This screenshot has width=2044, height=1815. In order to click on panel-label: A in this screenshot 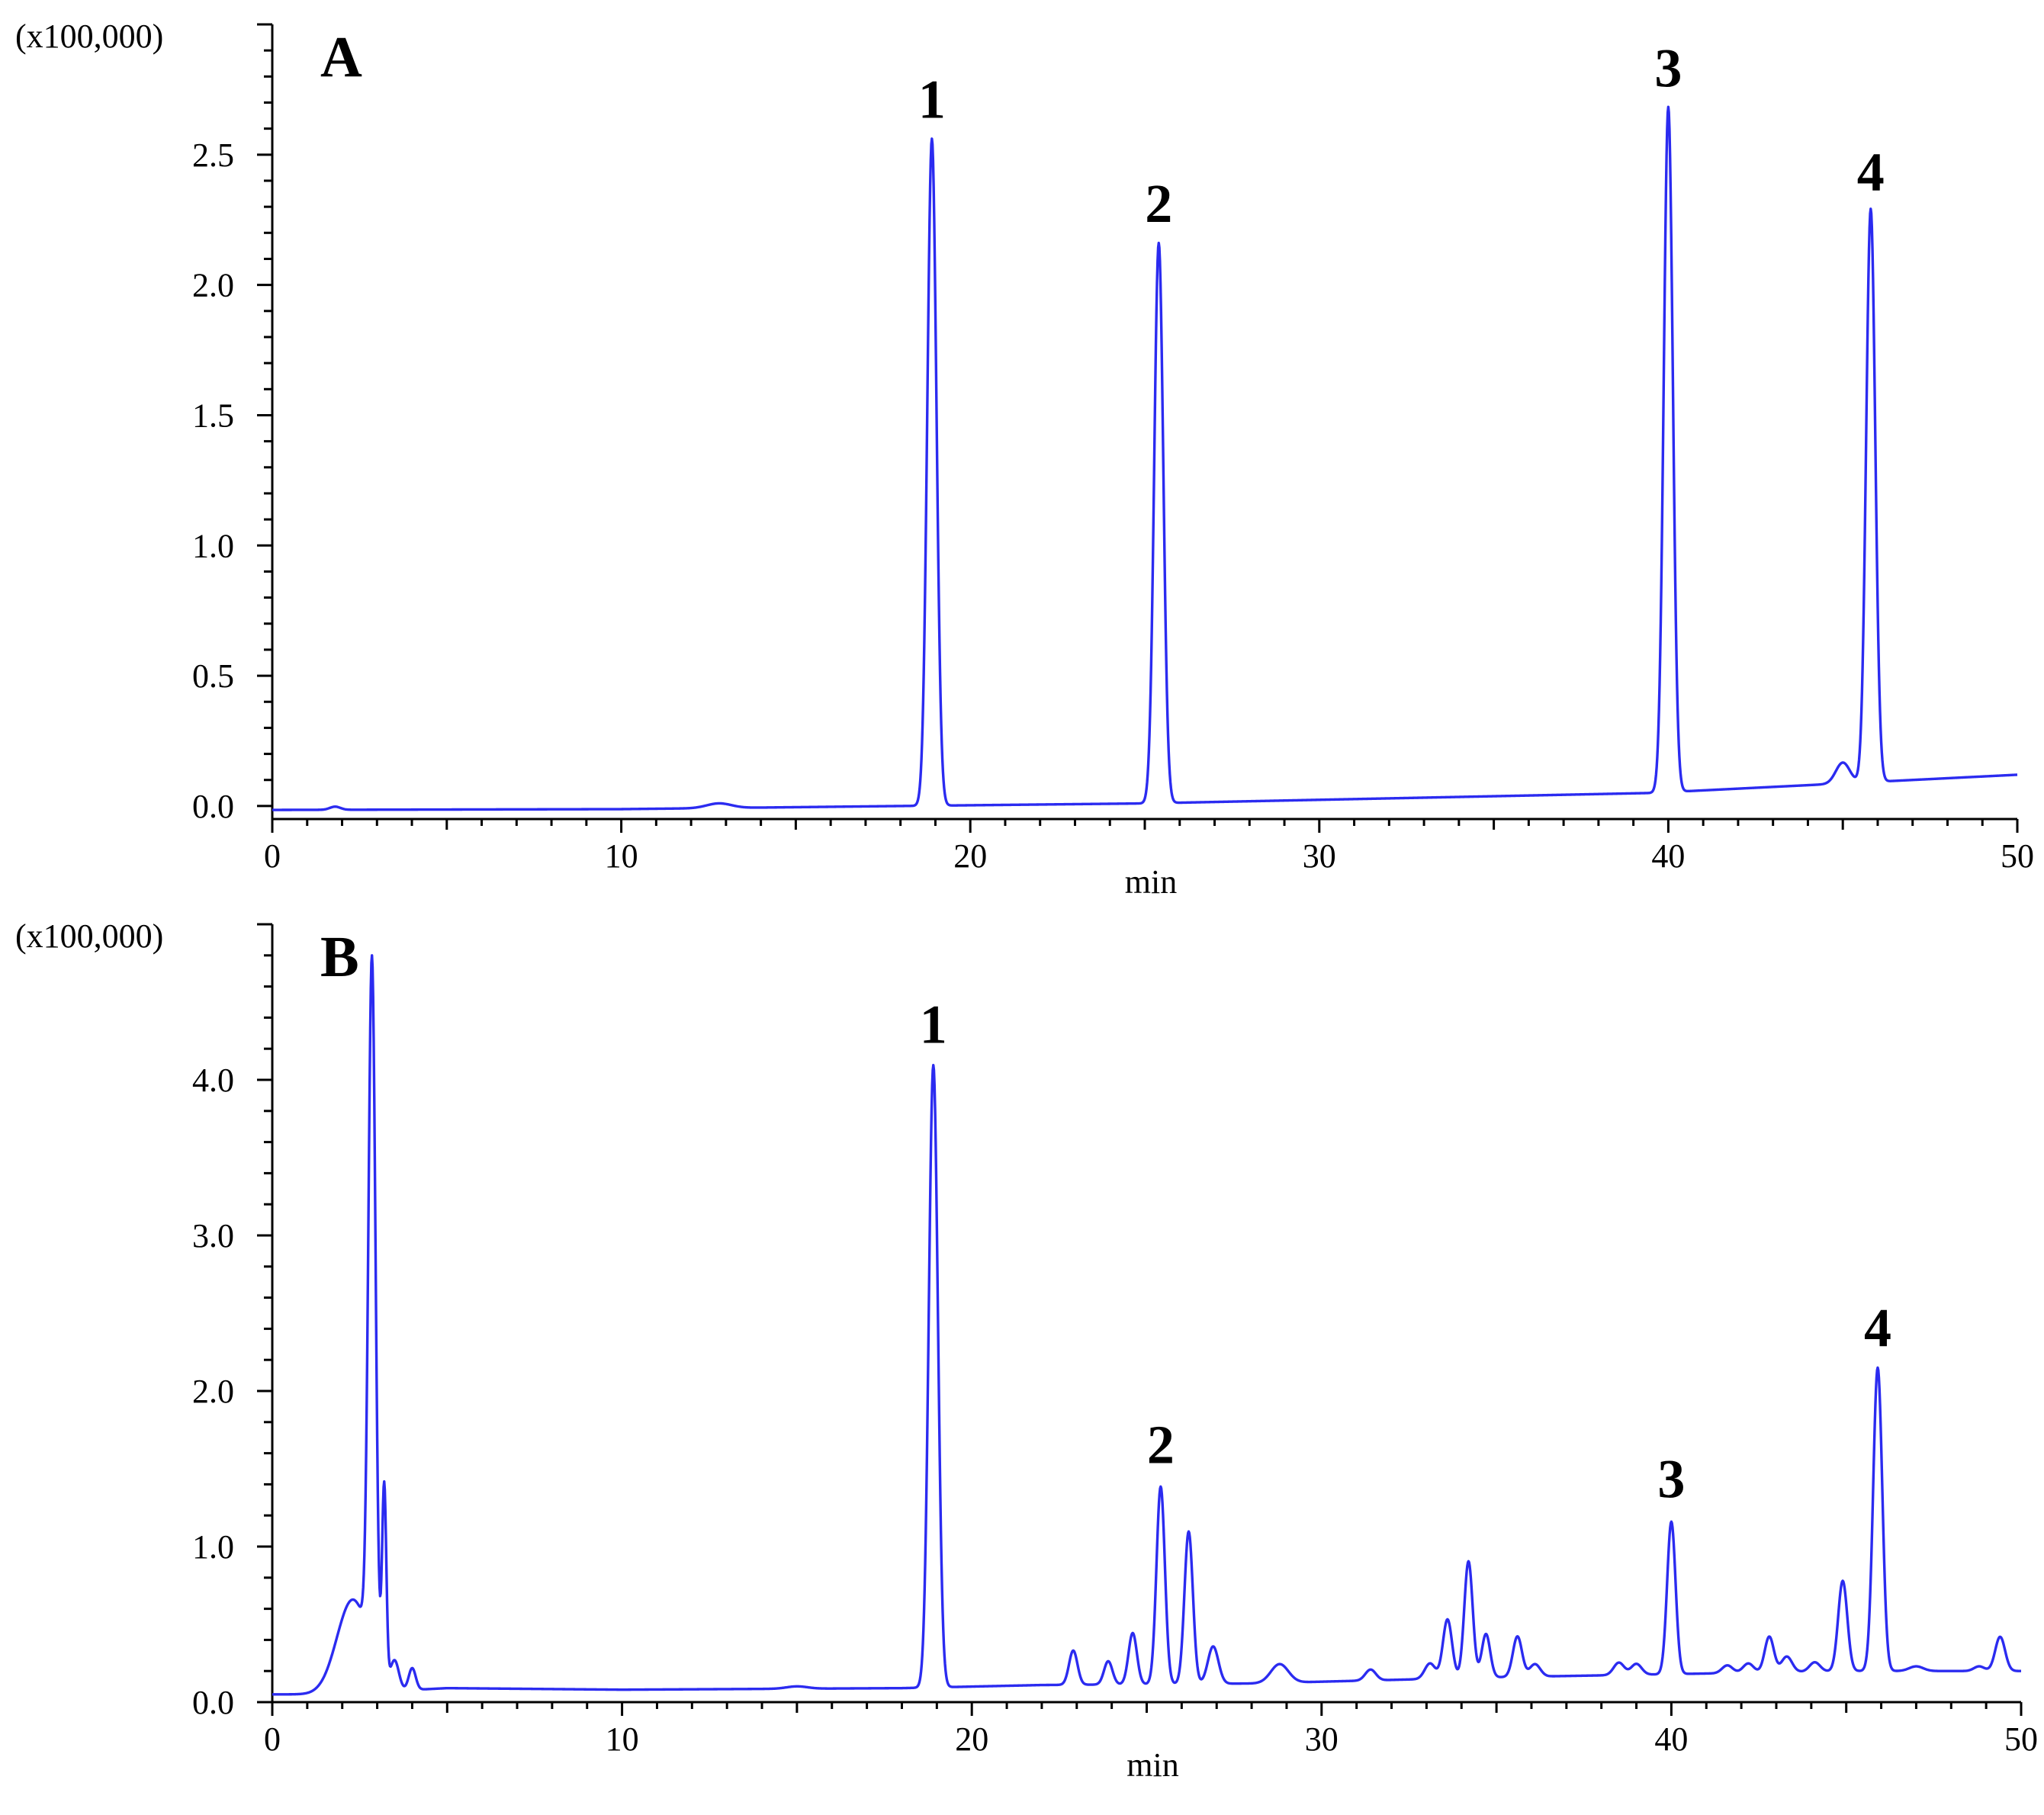, I will do `click(341, 57)`.